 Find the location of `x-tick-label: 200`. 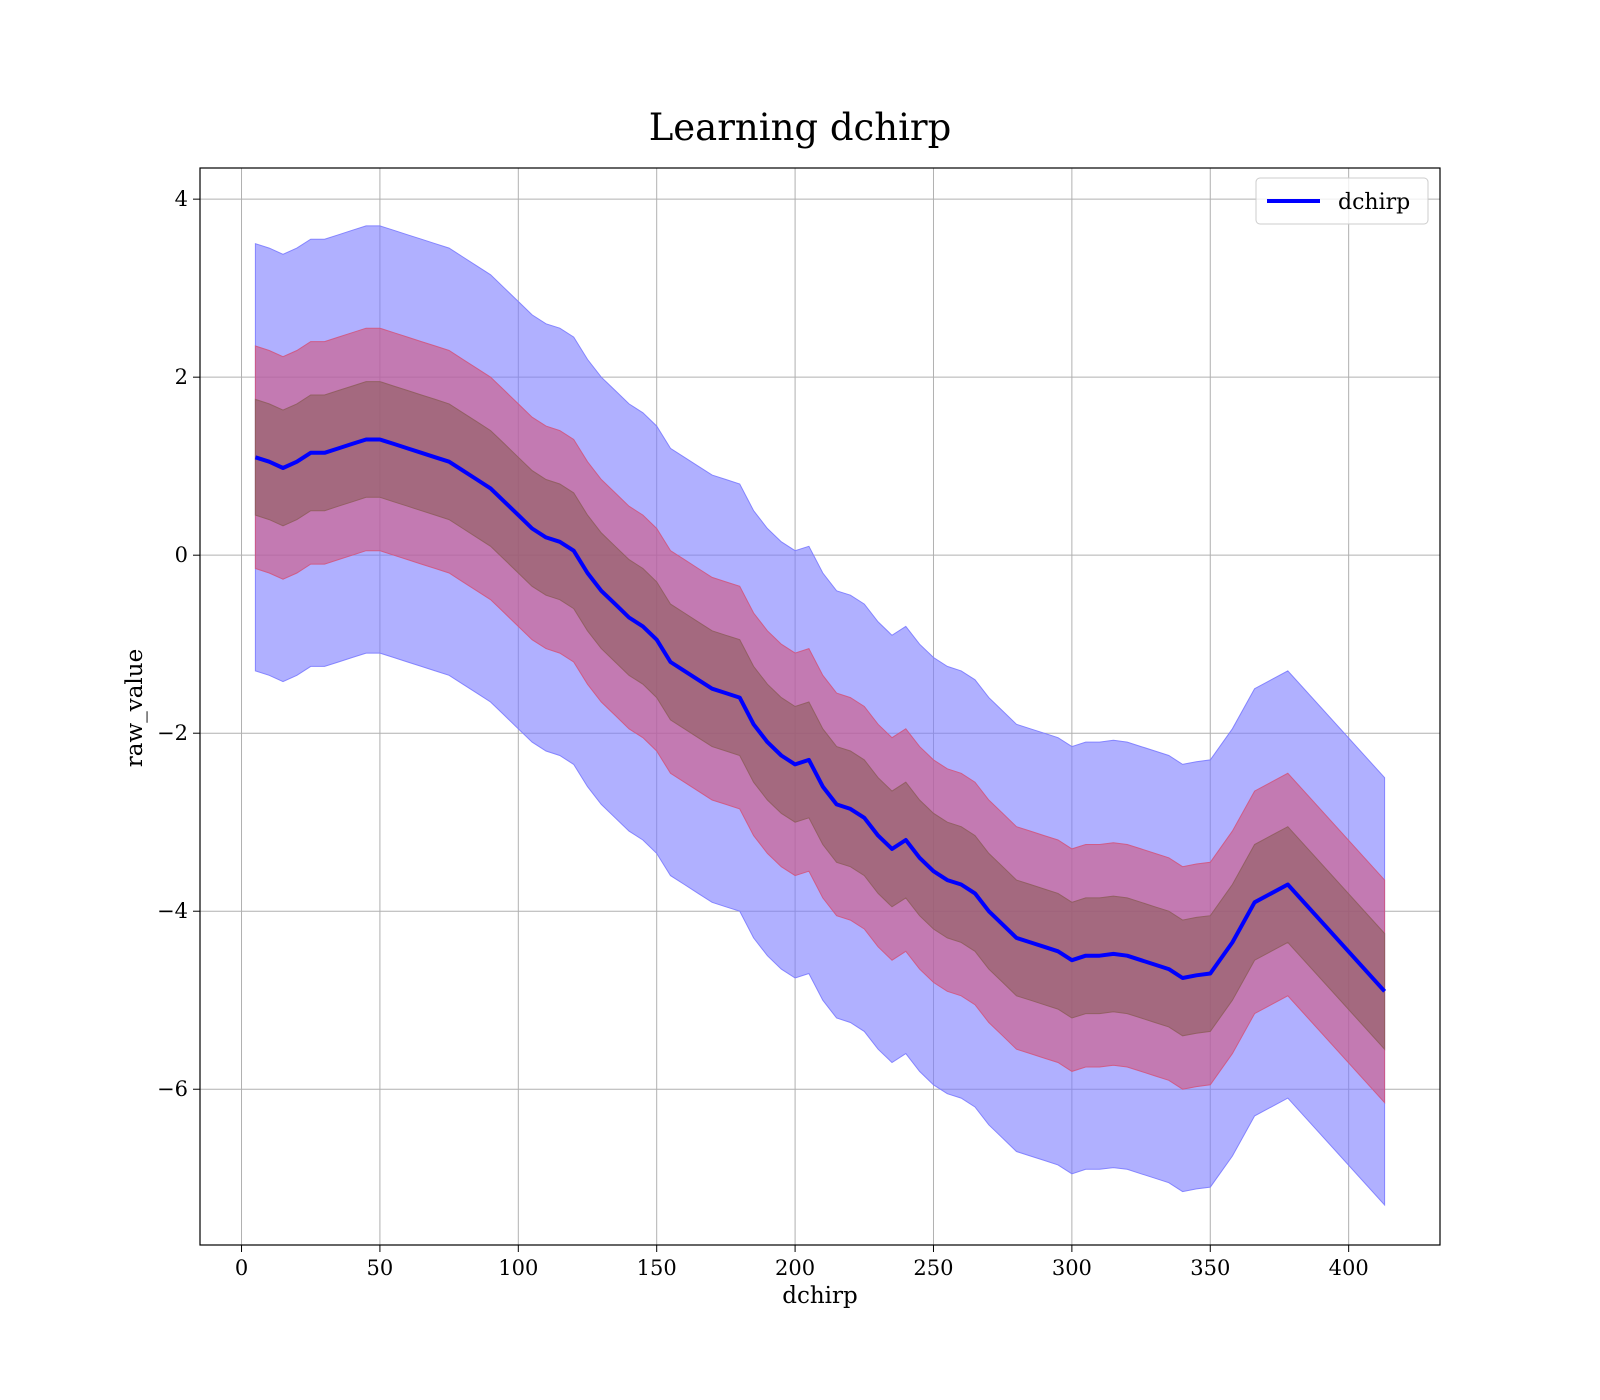

x-tick-label: 200 is located at coordinates (795, 1268).